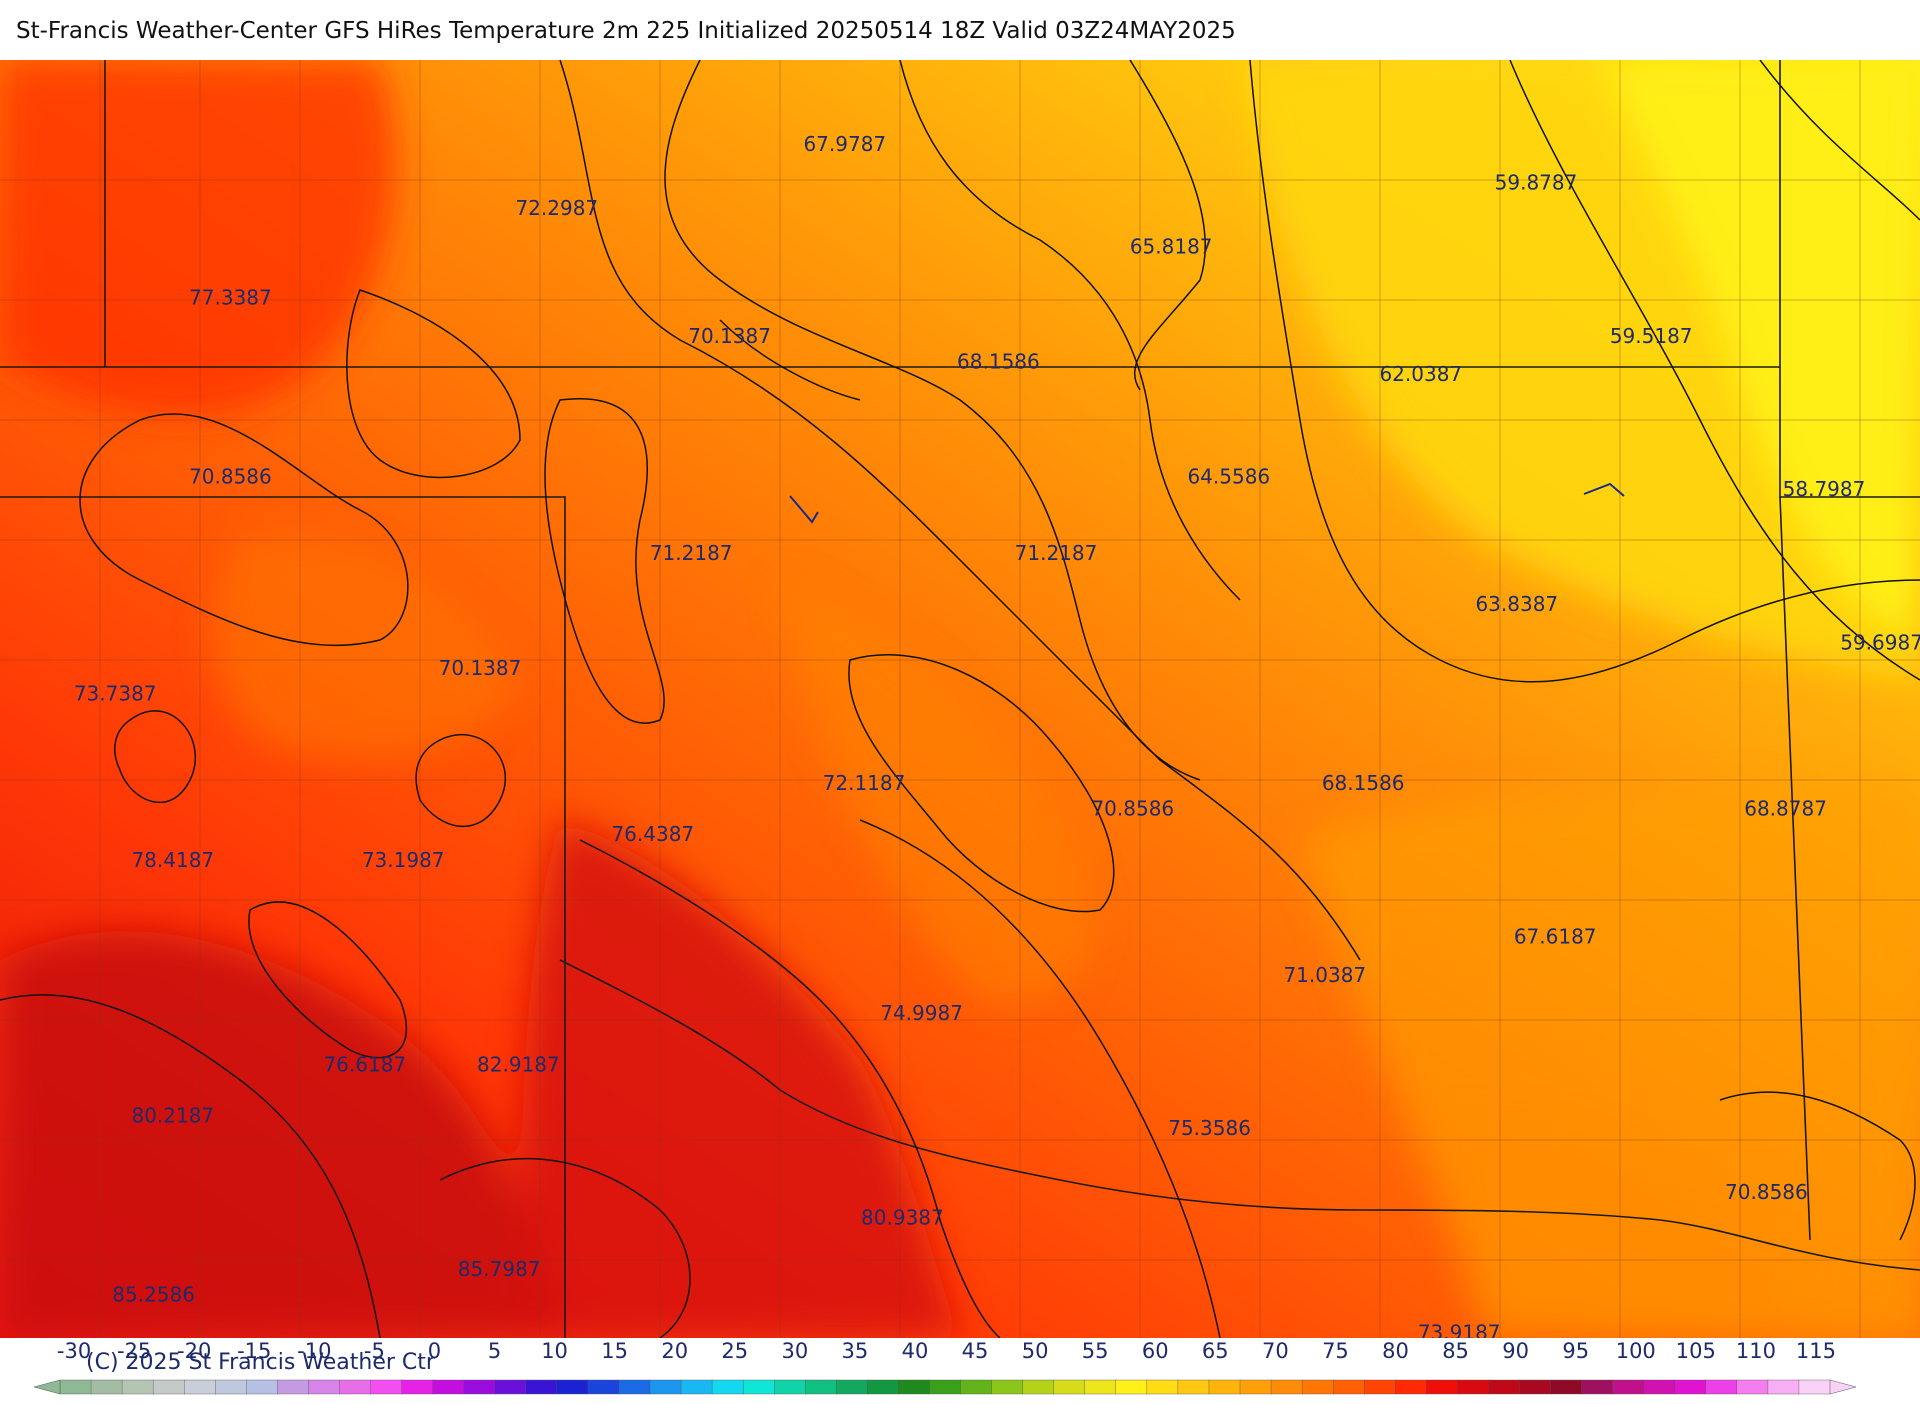  Describe the element at coordinates (1132, 809) in the screenshot. I see `temperature-label-20: 70.8586` at that location.